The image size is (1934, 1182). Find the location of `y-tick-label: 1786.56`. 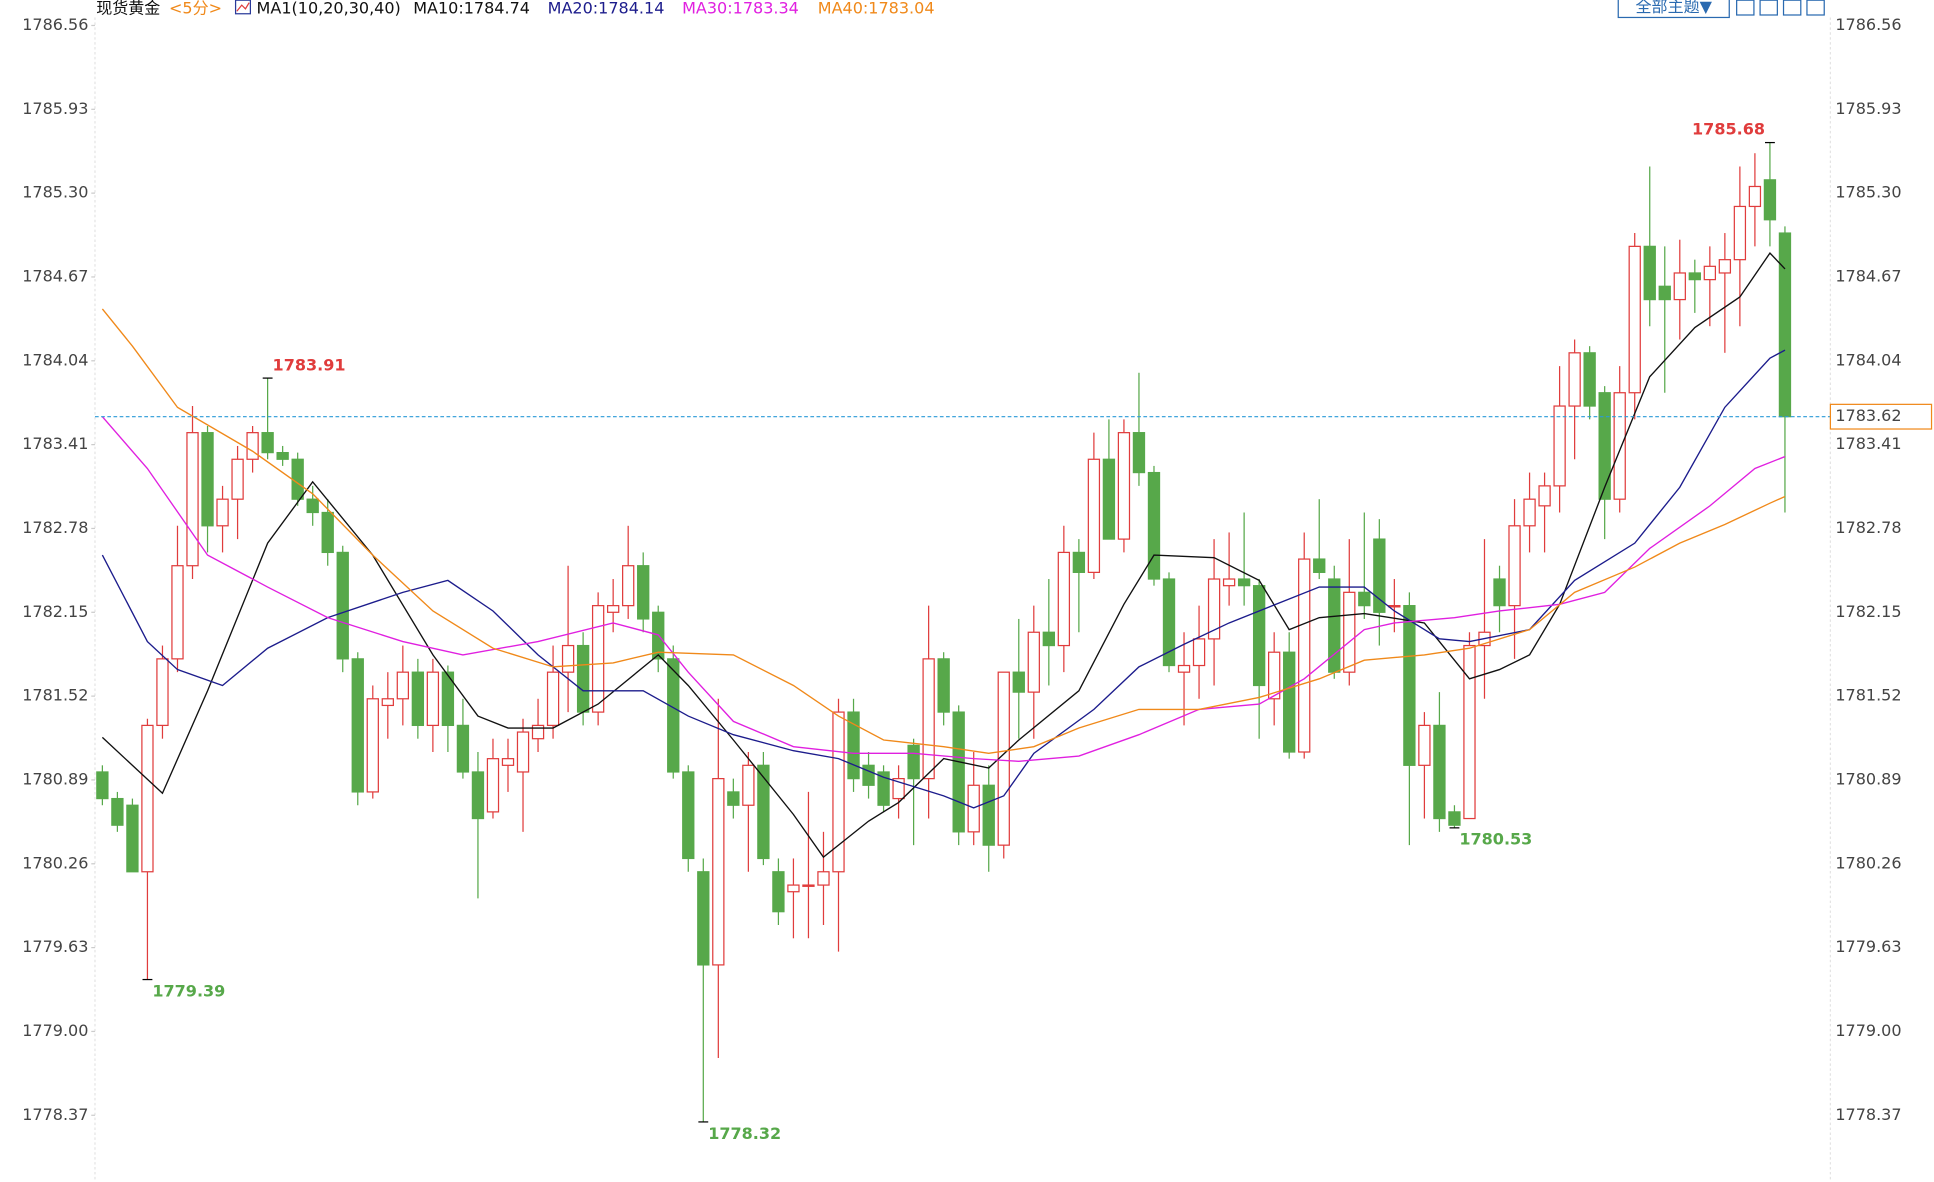

y-tick-label: 1786.56 is located at coordinates (55, 24).